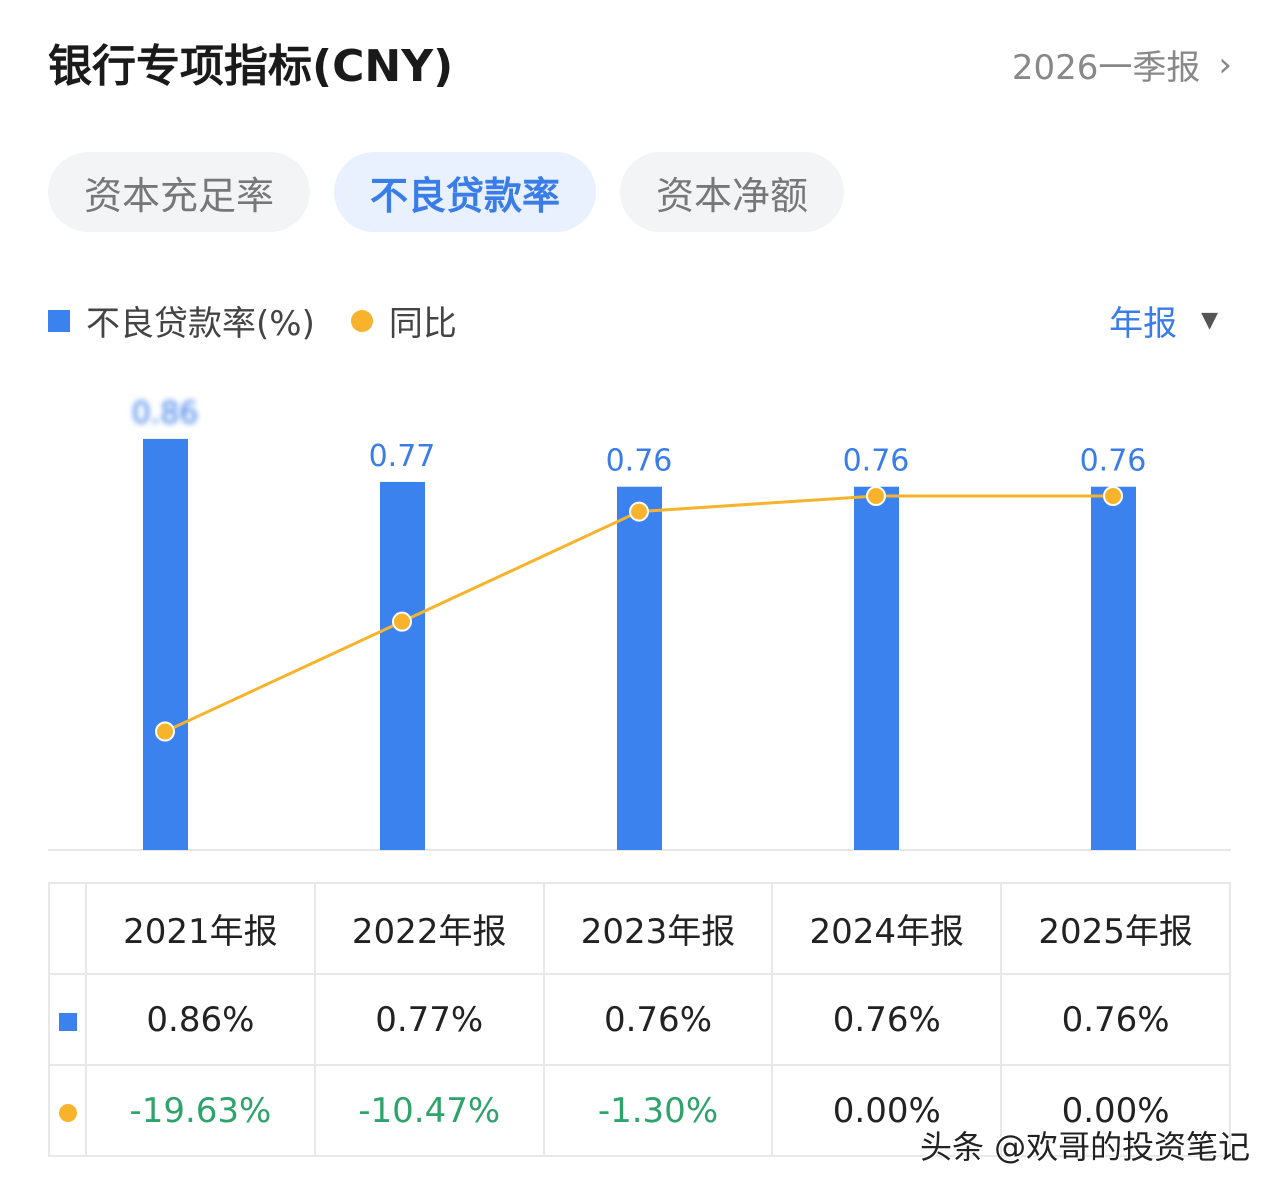 The height and width of the screenshot is (1187, 1280). Describe the element at coordinates (1225, 64) in the screenshot. I see `chevron-right-icon: ›` at that location.